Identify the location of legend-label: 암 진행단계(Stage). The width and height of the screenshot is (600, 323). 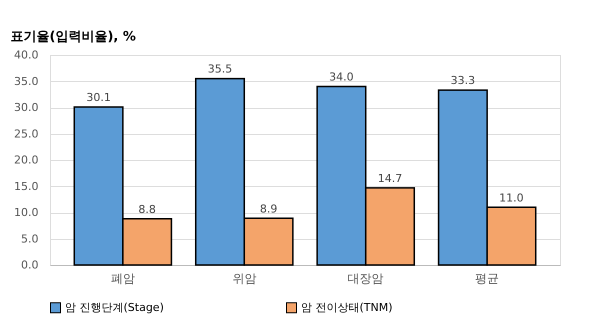
(114, 307).